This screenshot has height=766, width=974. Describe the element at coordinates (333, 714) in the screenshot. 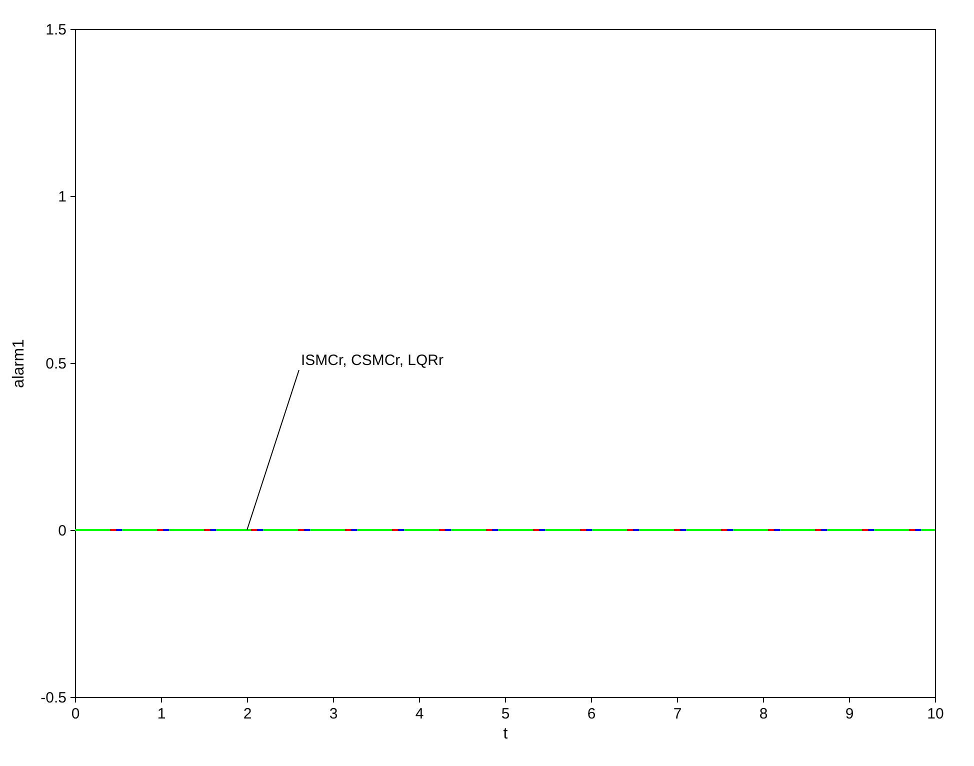

I see `x-tick-label: 3` at that location.